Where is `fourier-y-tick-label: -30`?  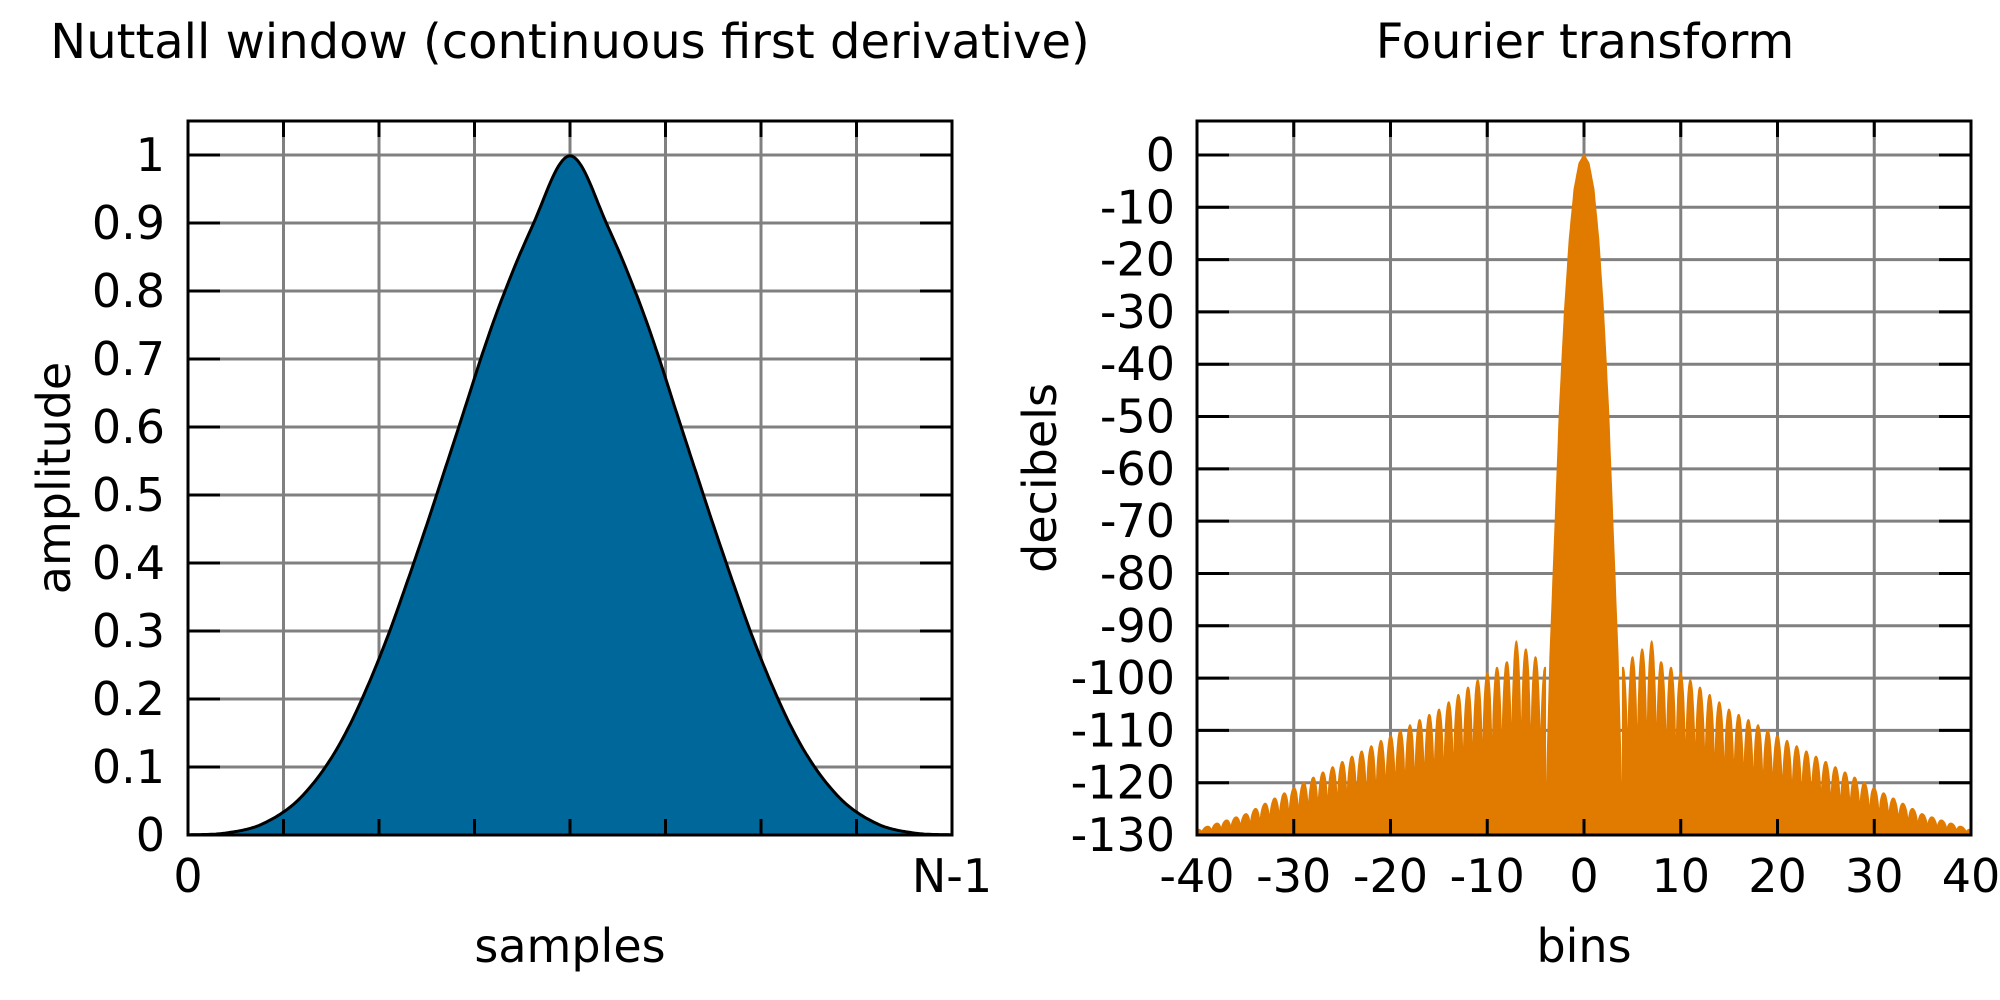
fourier-y-tick-label: -30 is located at coordinates (1137, 312).